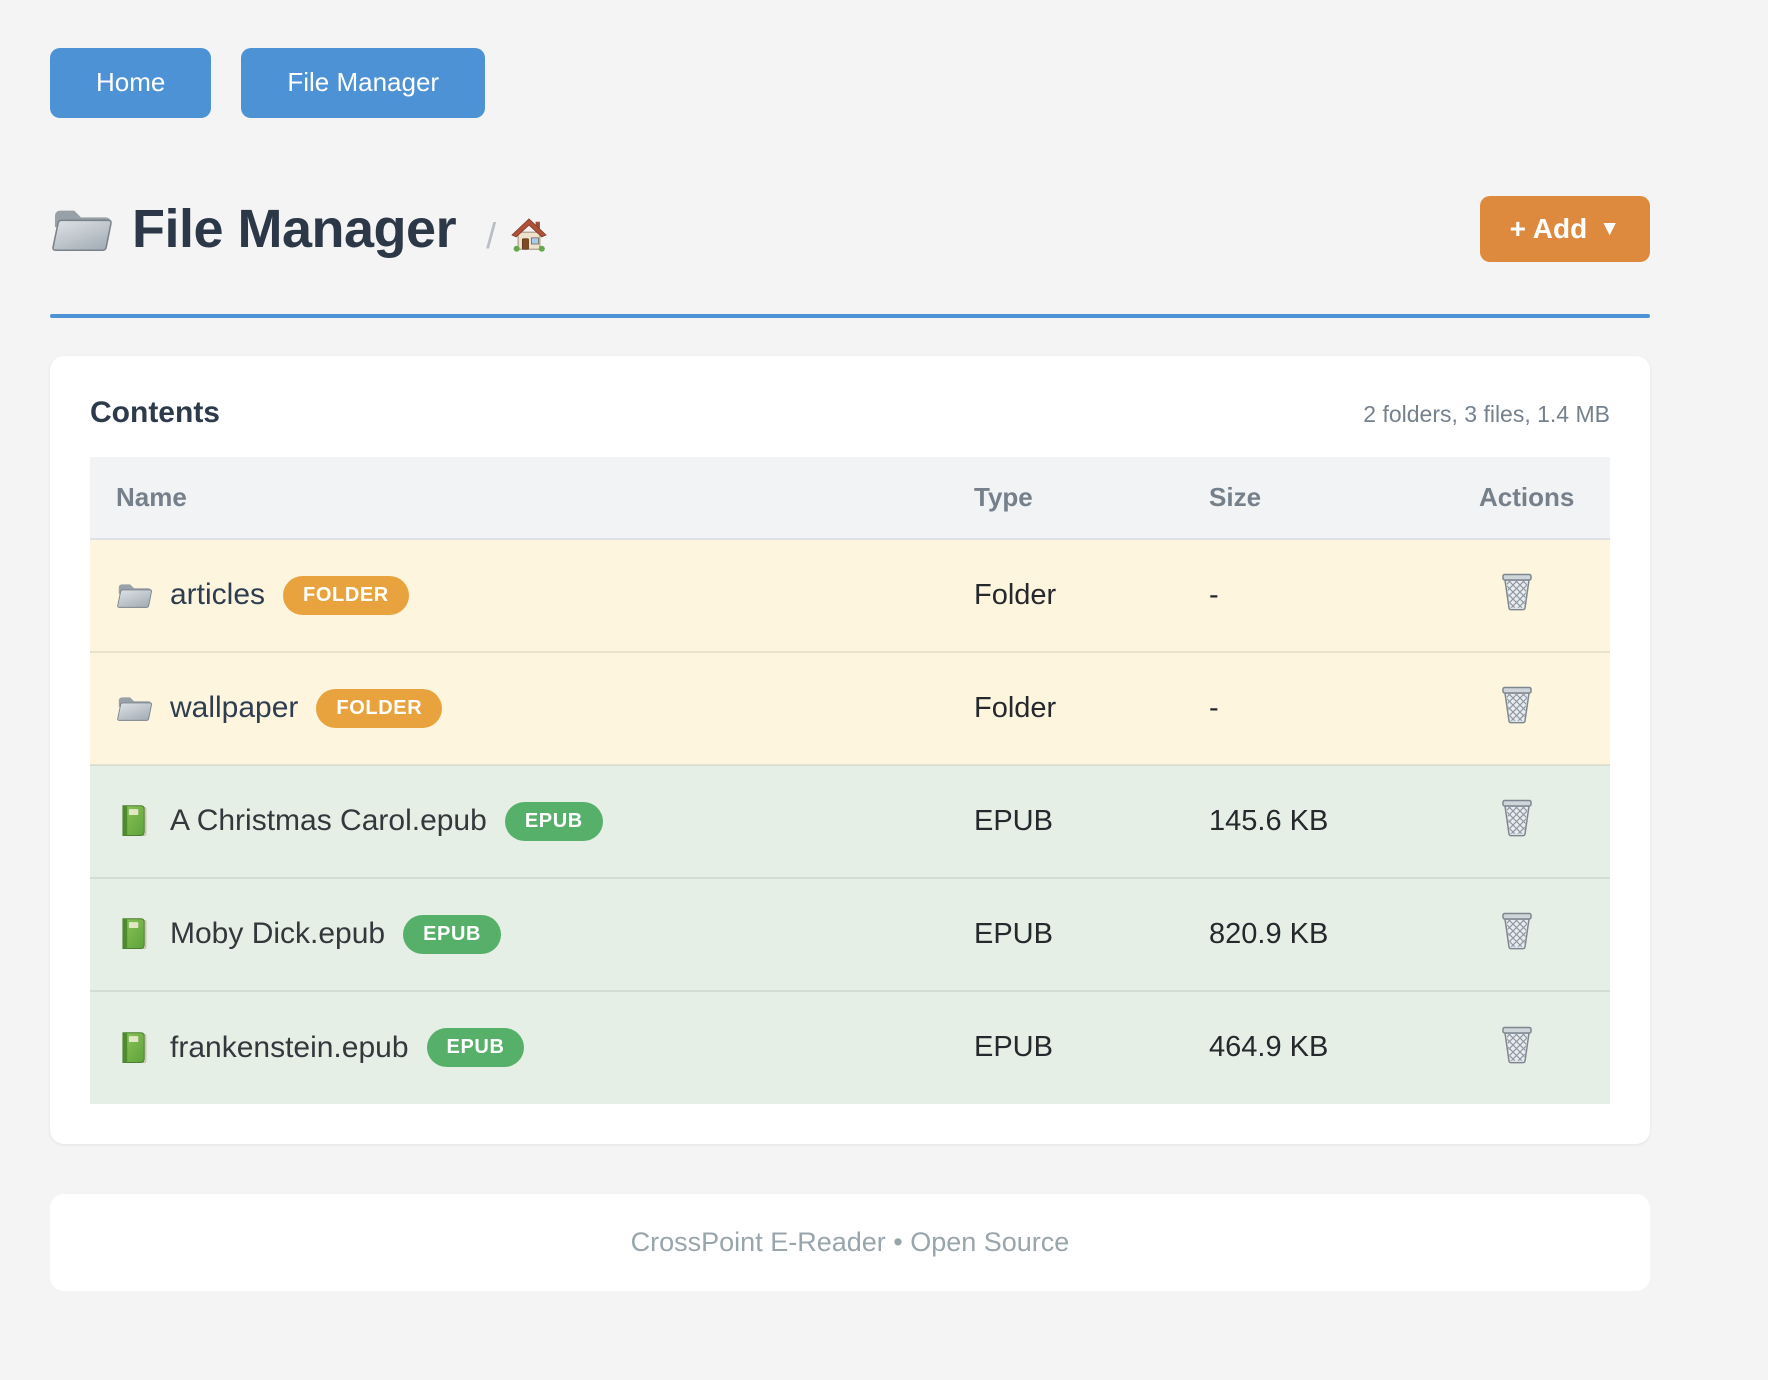 The width and height of the screenshot is (1768, 1380). I want to click on name-cell: frankenstein.epub EPUB, so click(520, 1047).